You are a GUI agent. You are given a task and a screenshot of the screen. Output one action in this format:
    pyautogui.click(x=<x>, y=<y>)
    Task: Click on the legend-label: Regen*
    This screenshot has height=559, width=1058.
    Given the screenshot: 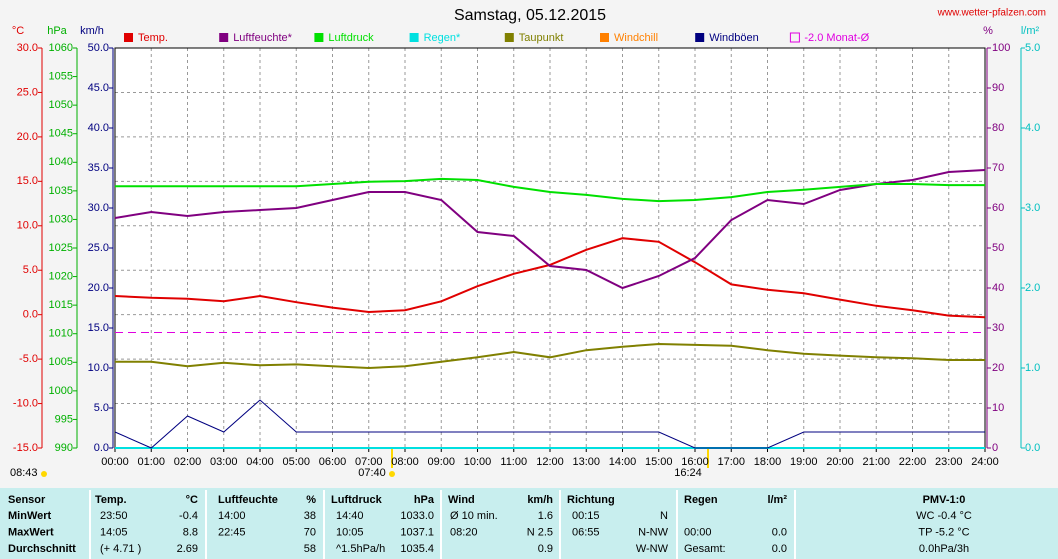 What is the action you would take?
    pyautogui.click(x=442, y=38)
    